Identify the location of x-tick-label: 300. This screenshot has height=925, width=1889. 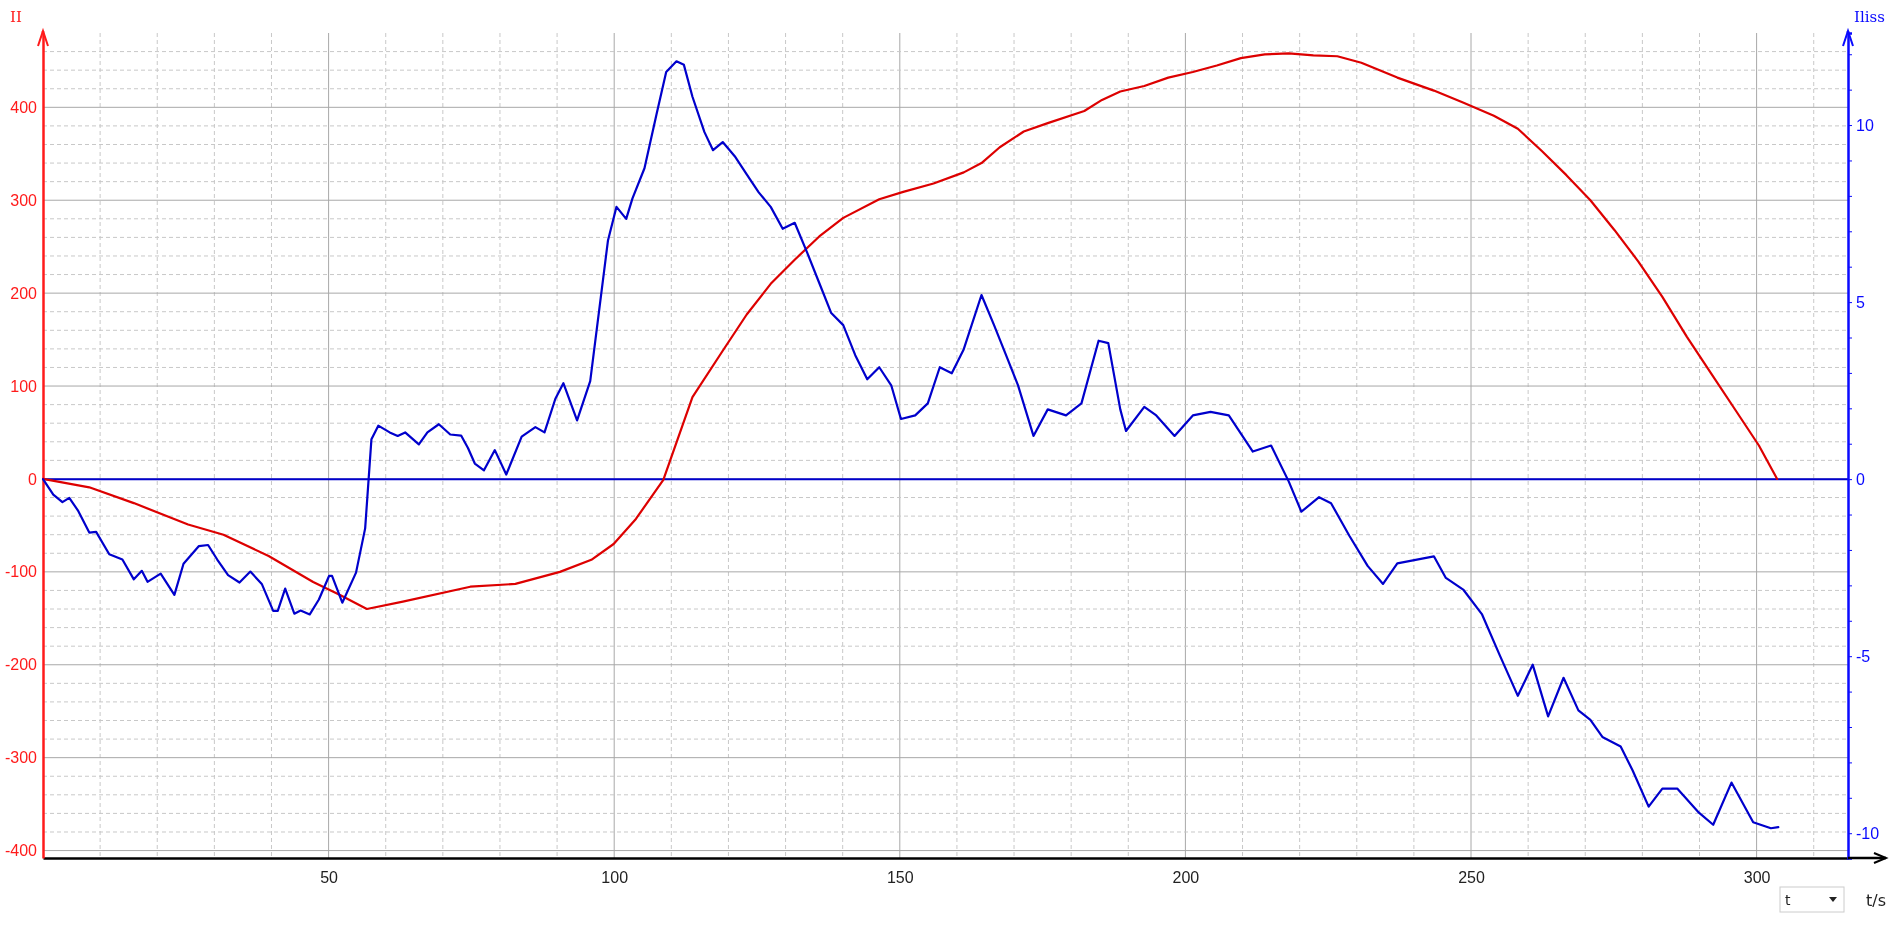
(1757, 878).